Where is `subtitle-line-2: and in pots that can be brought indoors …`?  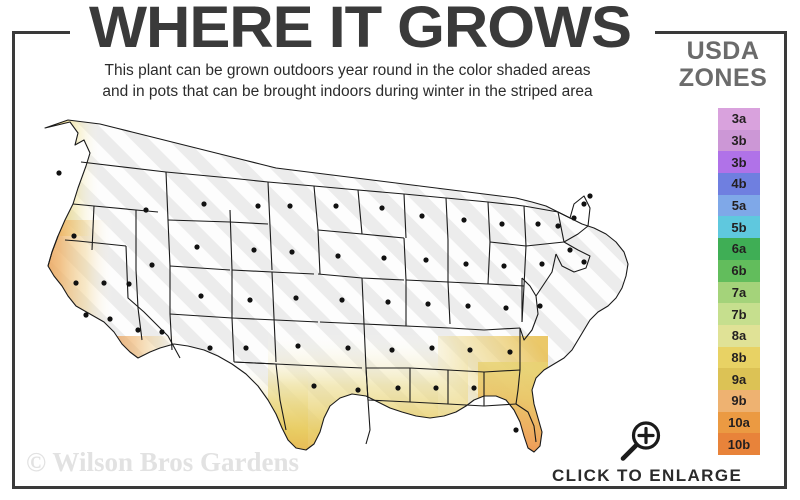
subtitle-line-2: and in pots that can be brought indoors … is located at coordinates (347, 91).